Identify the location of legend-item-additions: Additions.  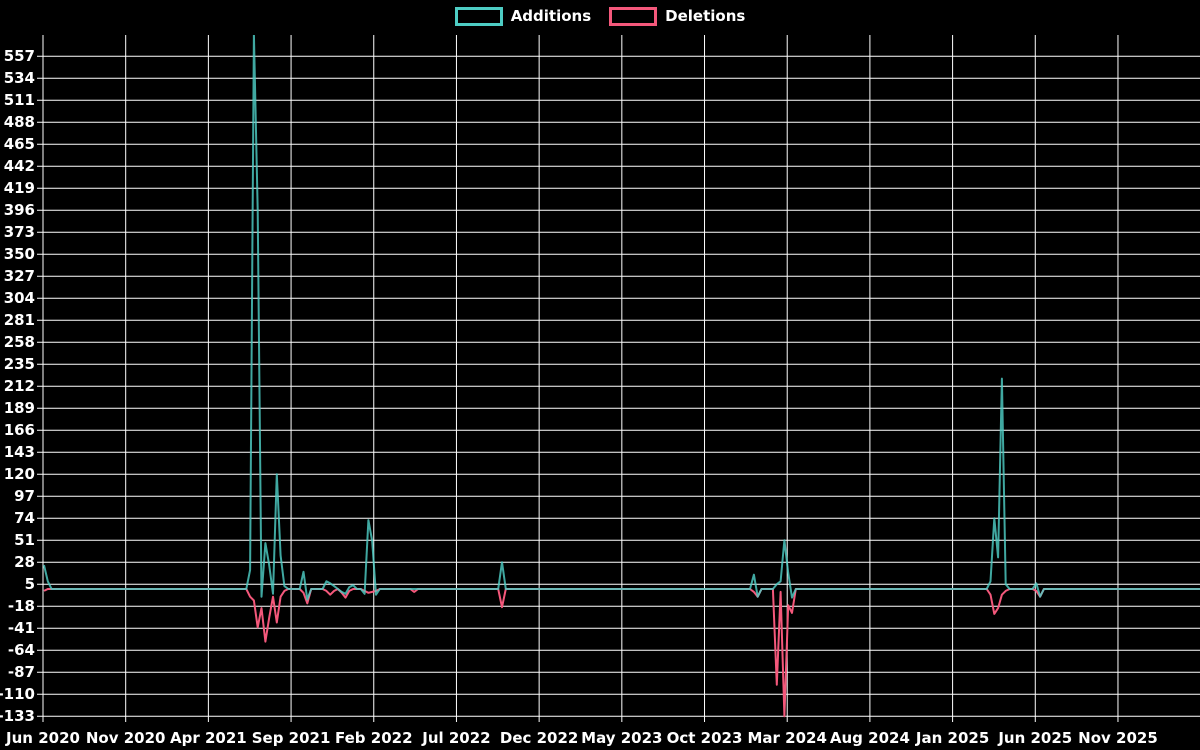
(523, 16).